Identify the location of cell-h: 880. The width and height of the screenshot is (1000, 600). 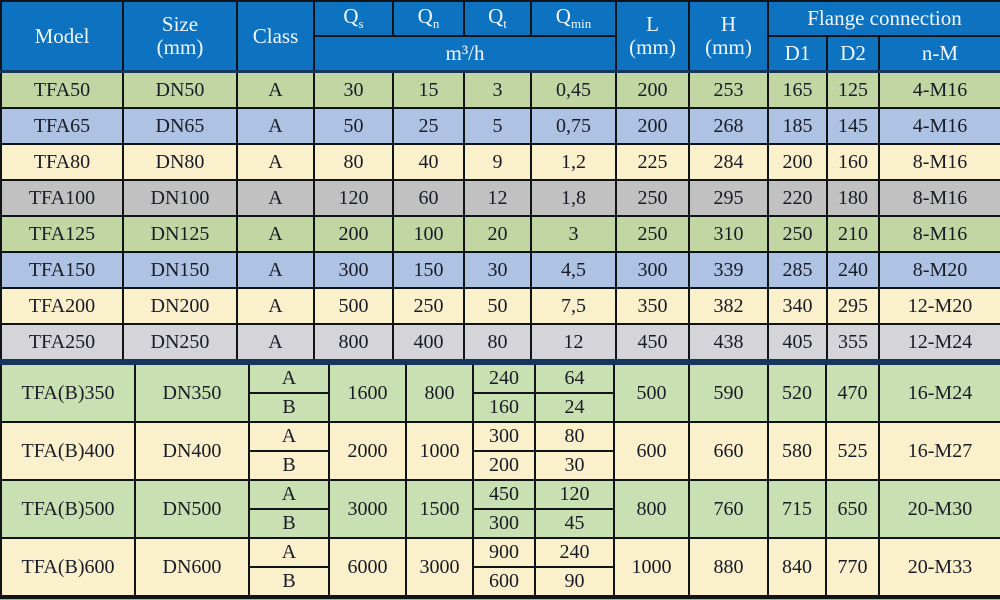
(728, 567).